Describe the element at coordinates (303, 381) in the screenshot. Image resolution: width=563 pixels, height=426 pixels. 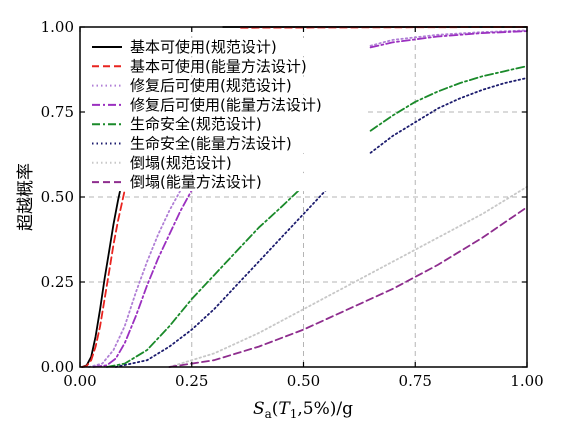
I see `x-tick-label: 0.50` at that location.